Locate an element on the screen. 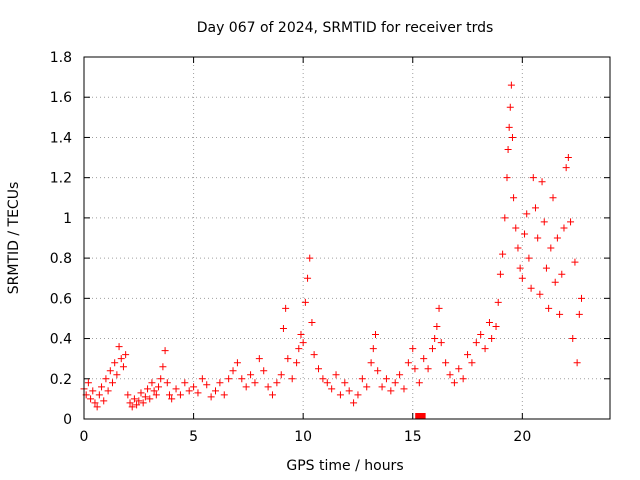  x-tick-label: 0 is located at coordinates (84, 437).